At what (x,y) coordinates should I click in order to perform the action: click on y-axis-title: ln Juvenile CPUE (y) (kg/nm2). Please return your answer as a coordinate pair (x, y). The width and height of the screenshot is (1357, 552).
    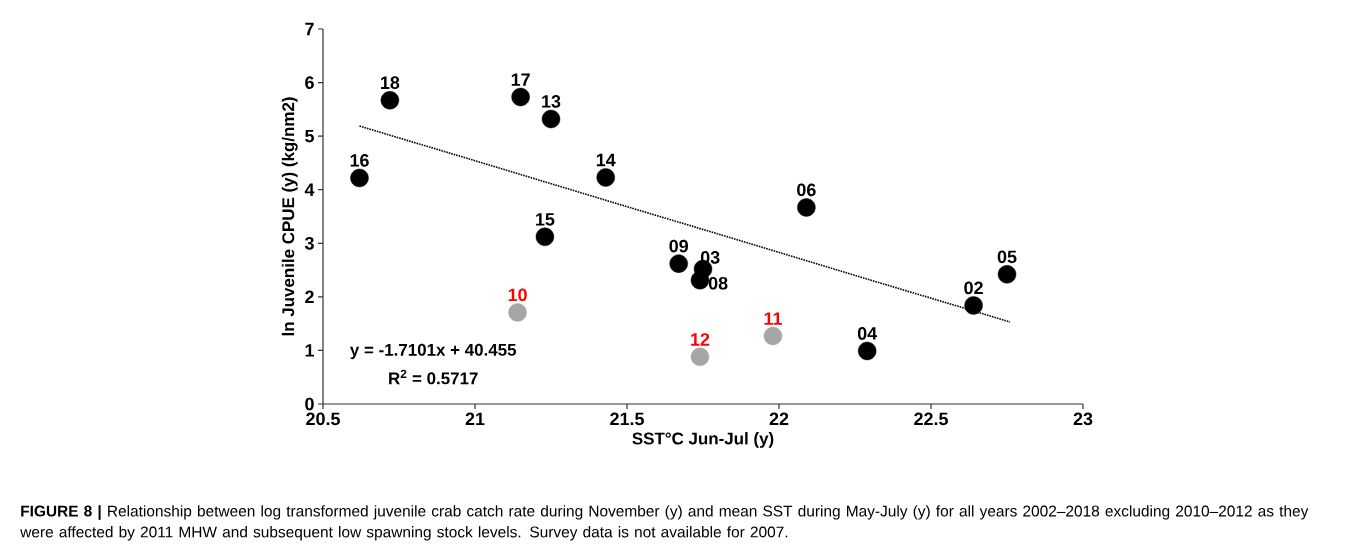
    Looking at the image, I should click on (289, 216).